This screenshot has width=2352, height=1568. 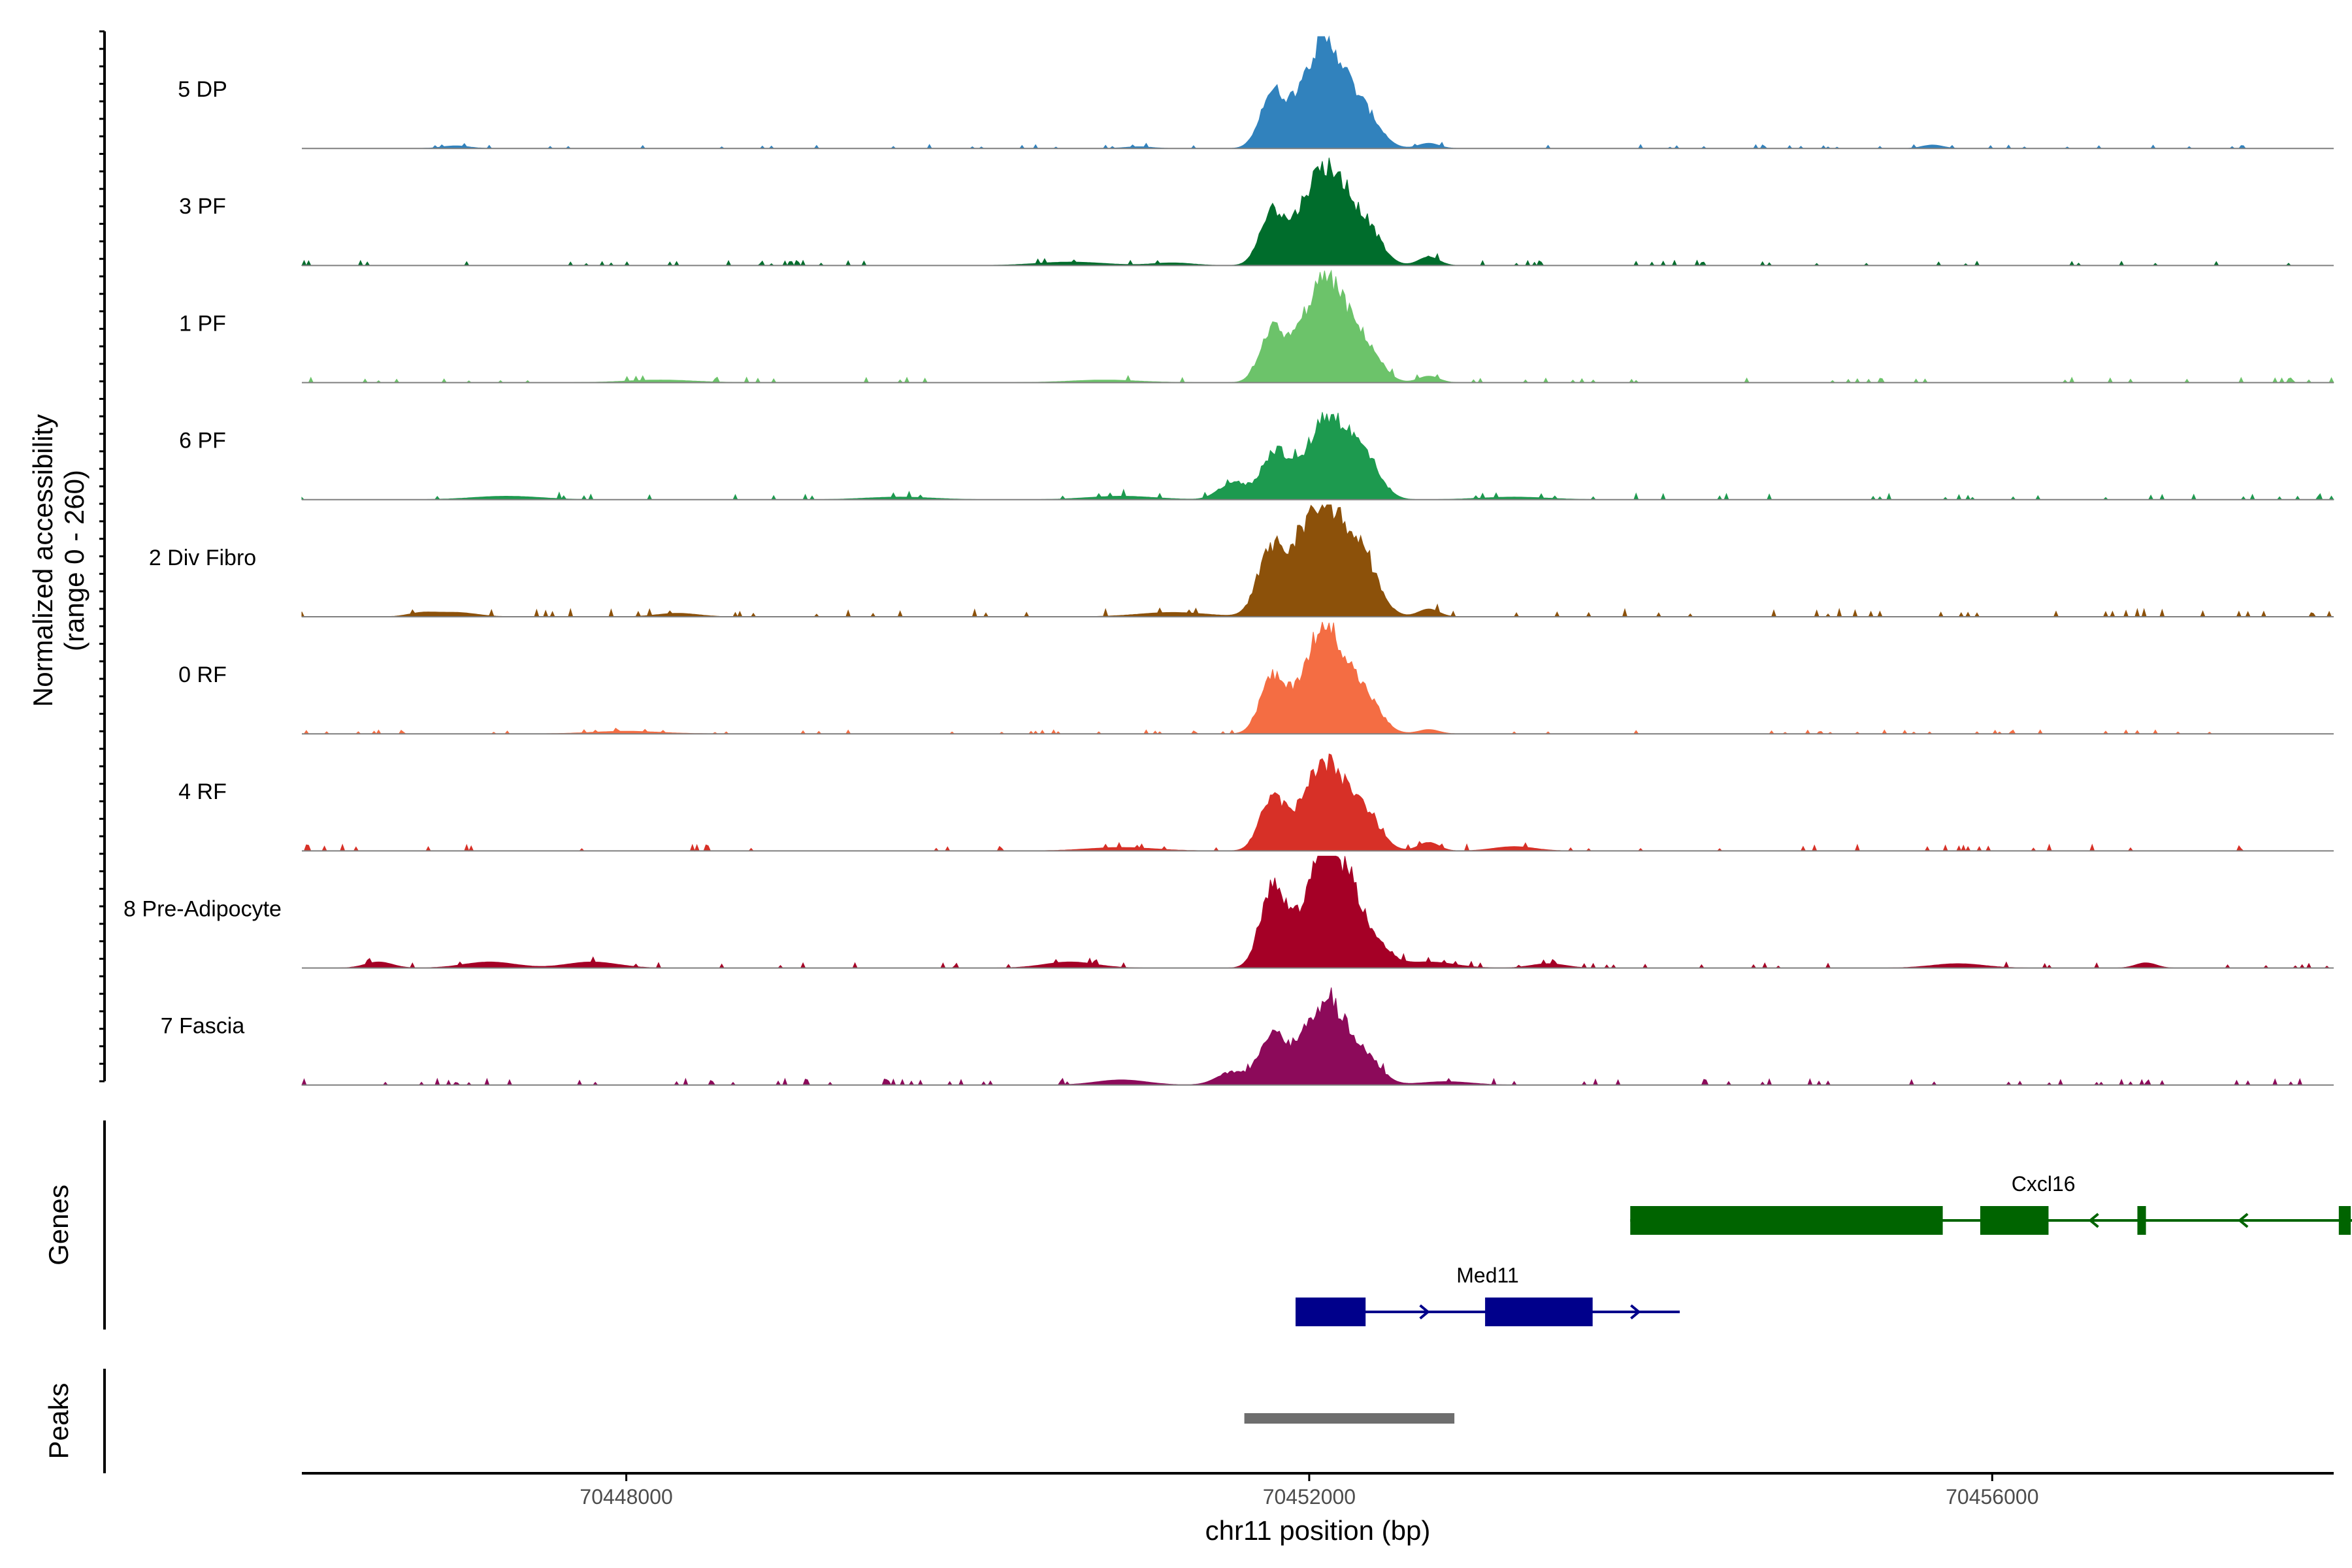 I want to click on genes-track-title: Genes, so click(x=58, y=1225).